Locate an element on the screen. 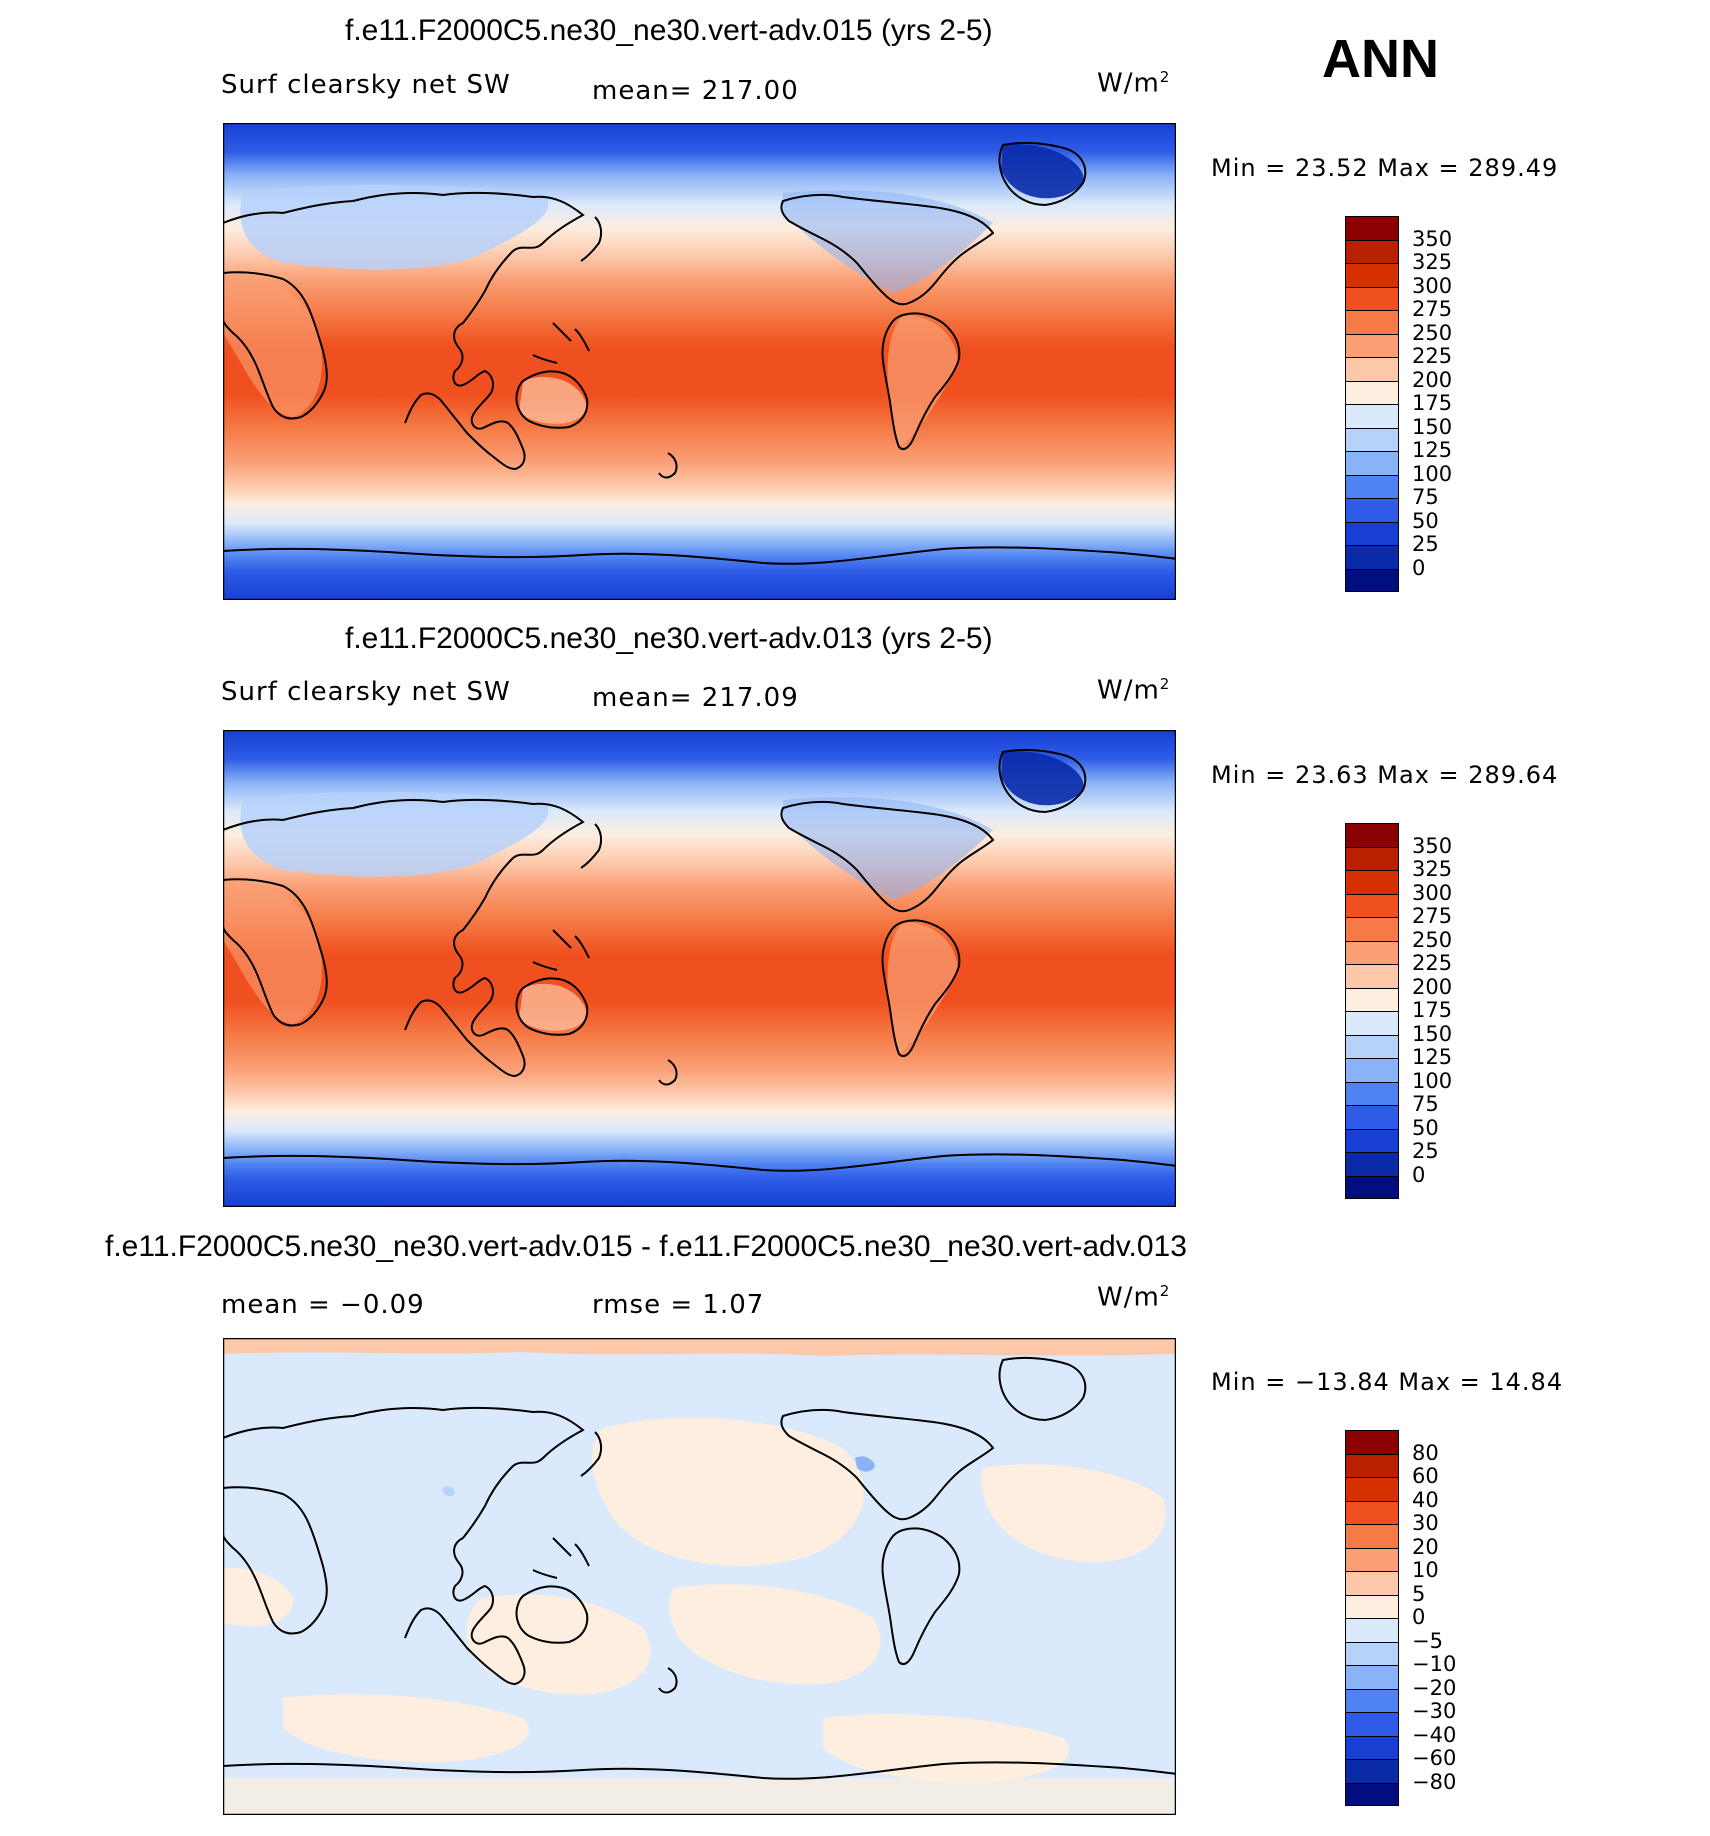 Image resolution: width=1710 pixels, height=1836 pixels. colorbar-tick-label: 30 is located at coordinates (1425, 1523).